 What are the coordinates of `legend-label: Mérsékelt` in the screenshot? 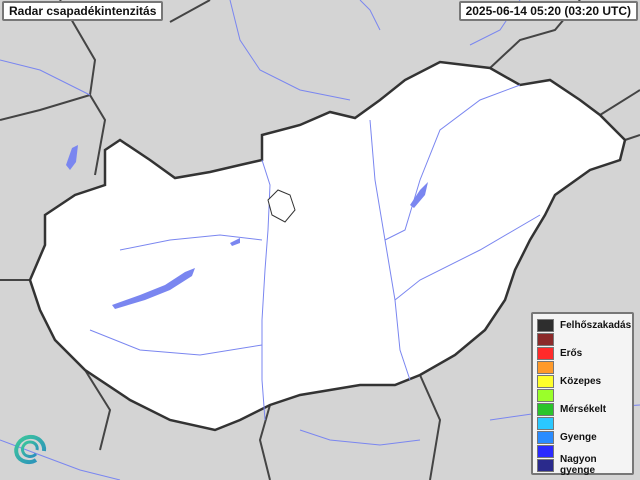 It's located at (583, 409).